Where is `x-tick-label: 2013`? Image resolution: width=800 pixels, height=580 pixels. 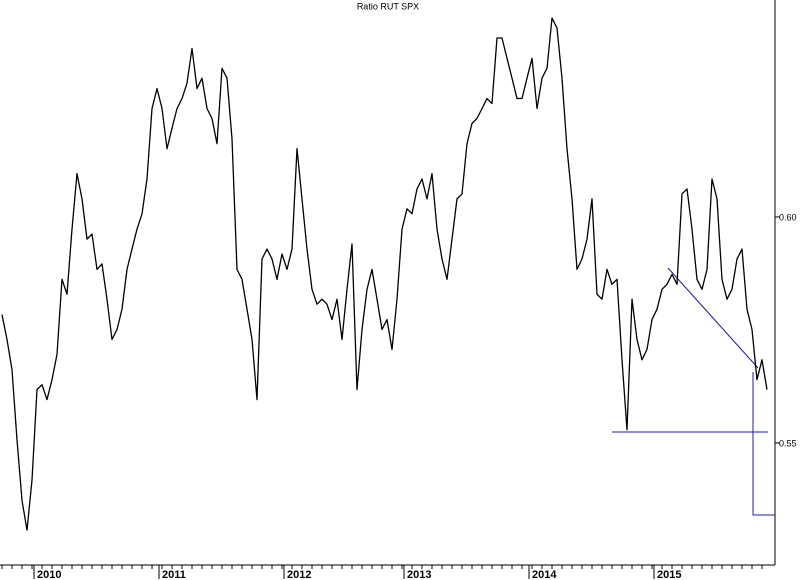 x-tick-label: 2013 is located at coordinates (419, 574).